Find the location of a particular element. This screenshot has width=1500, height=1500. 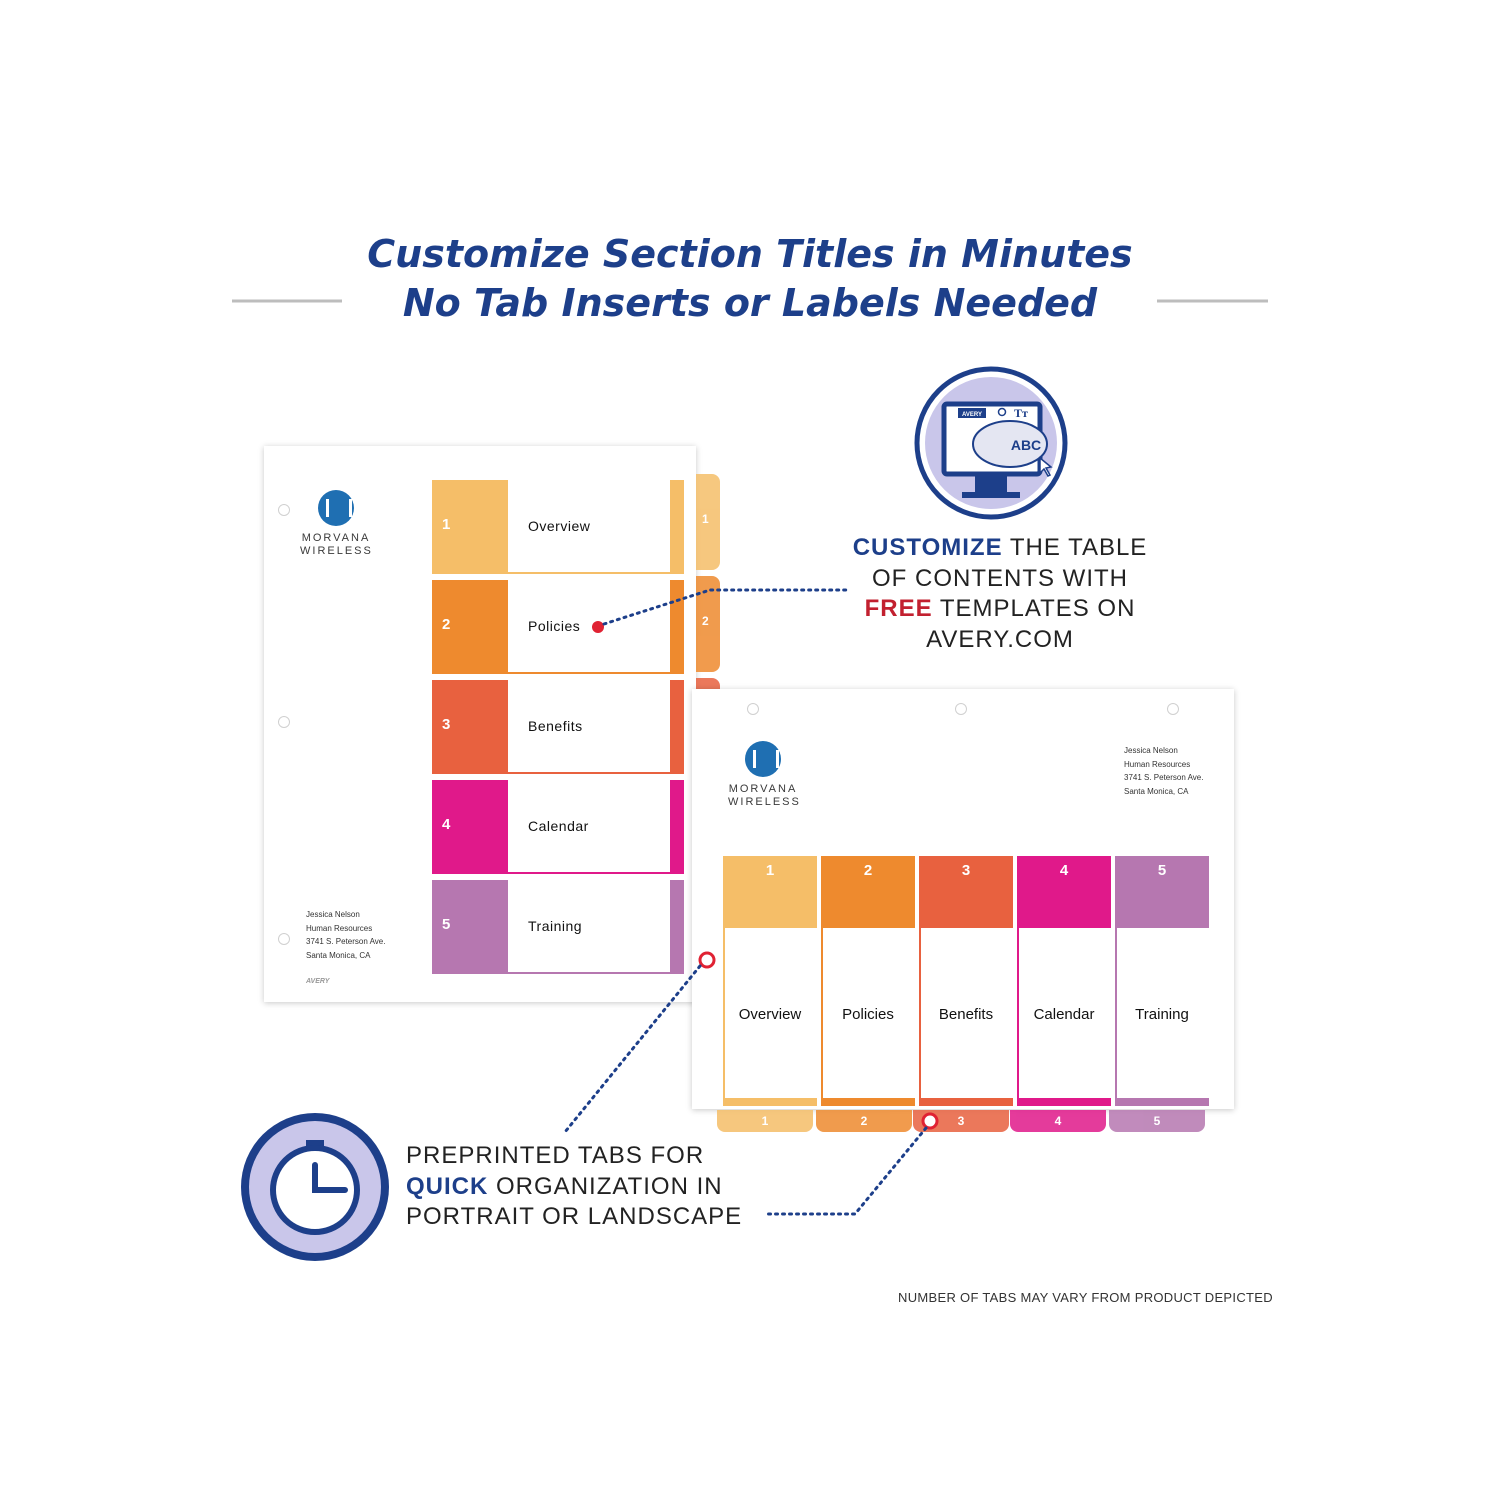

toc-label: Calendar is located at coordinates (1064, 1014).